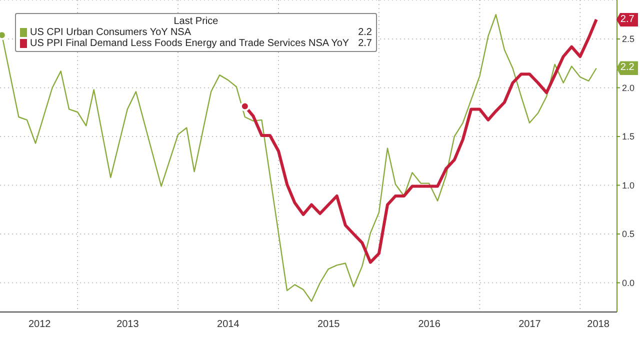 Image resolution: width=640 pixels, height=337 pixels. I want to click on legend-label: US CPI Urban Consumers YoY NSA, so click(111, 32).